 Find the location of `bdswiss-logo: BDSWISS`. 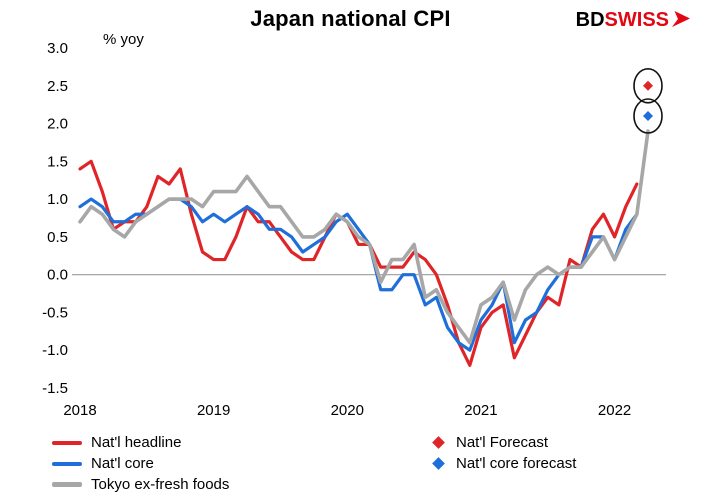

bdswiss-logo: BDSWISS is located at coordinates (633, 20).